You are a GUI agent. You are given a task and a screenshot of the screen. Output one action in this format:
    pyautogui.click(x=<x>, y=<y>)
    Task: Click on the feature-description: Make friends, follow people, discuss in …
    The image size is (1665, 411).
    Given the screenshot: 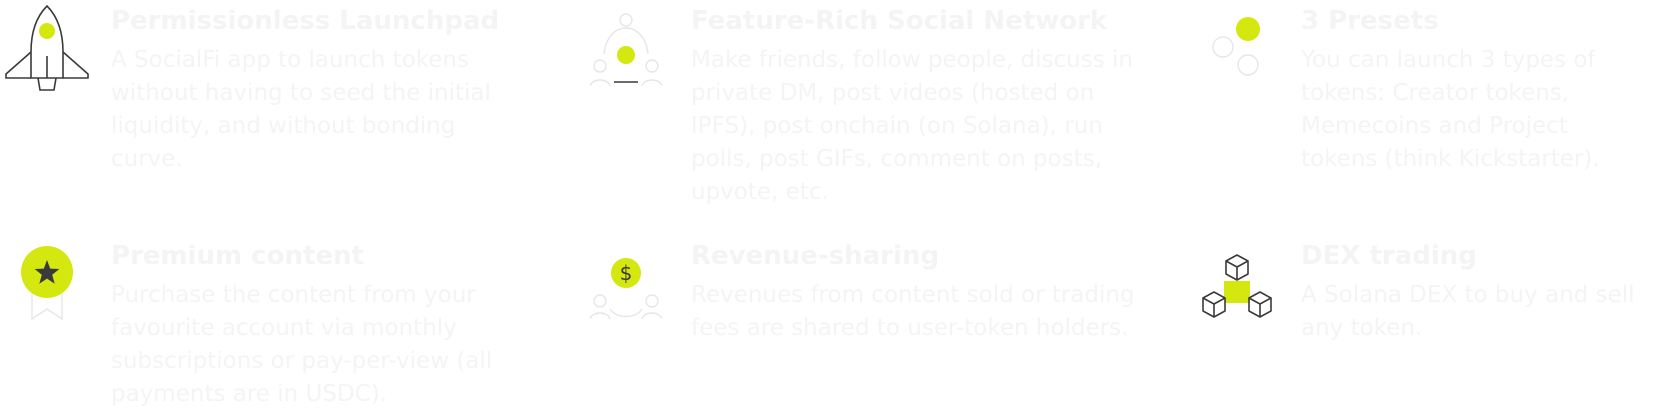 What is the action you would take?
    pyautogui.click(x=912, y=126)
    